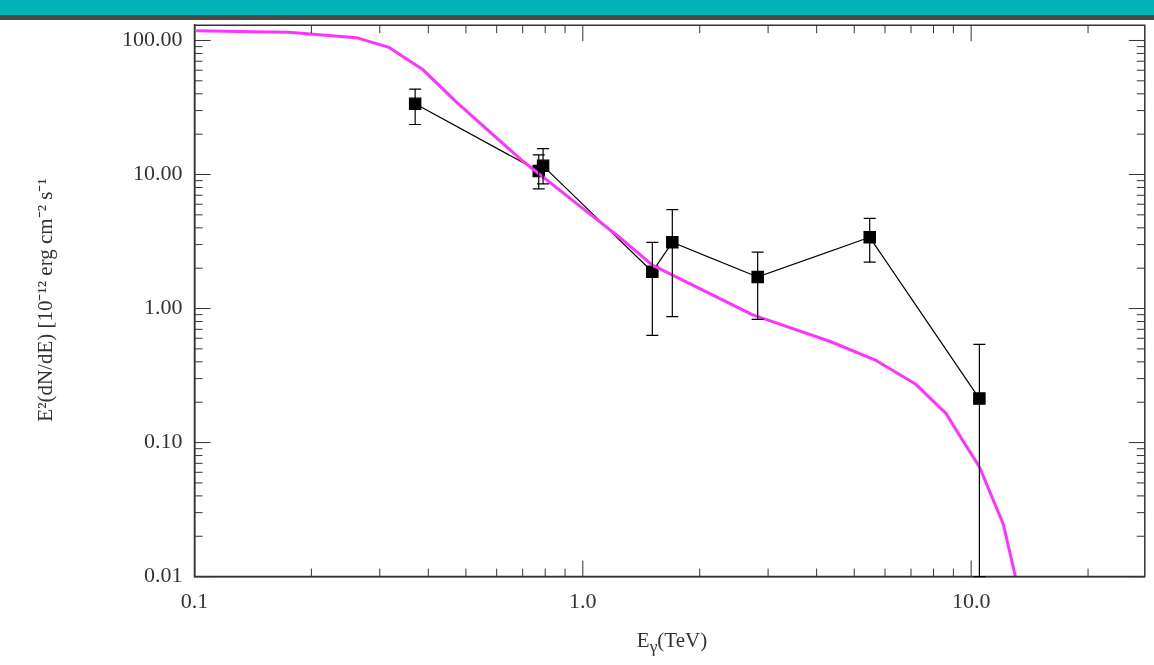  Describe the element at coordinates (158, 173) in the screenshot. I see `y-tick-label: 10.00` at that location.